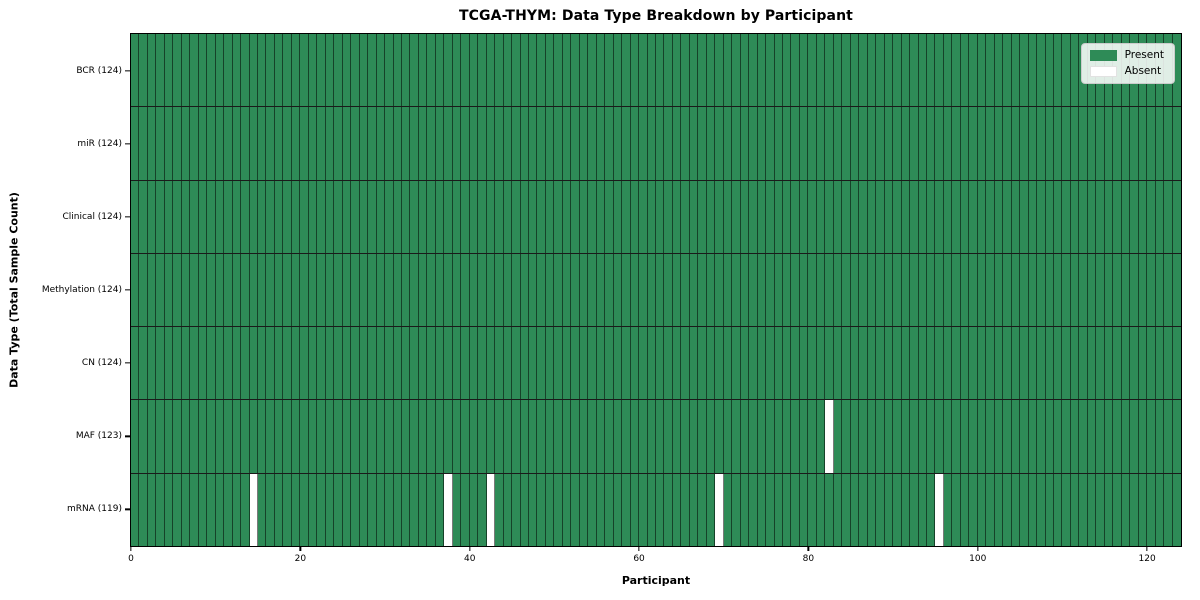 This screenshot has width=1200, height=600. I want to click on y-tick-label: Clinical (124), so click(92, 216).